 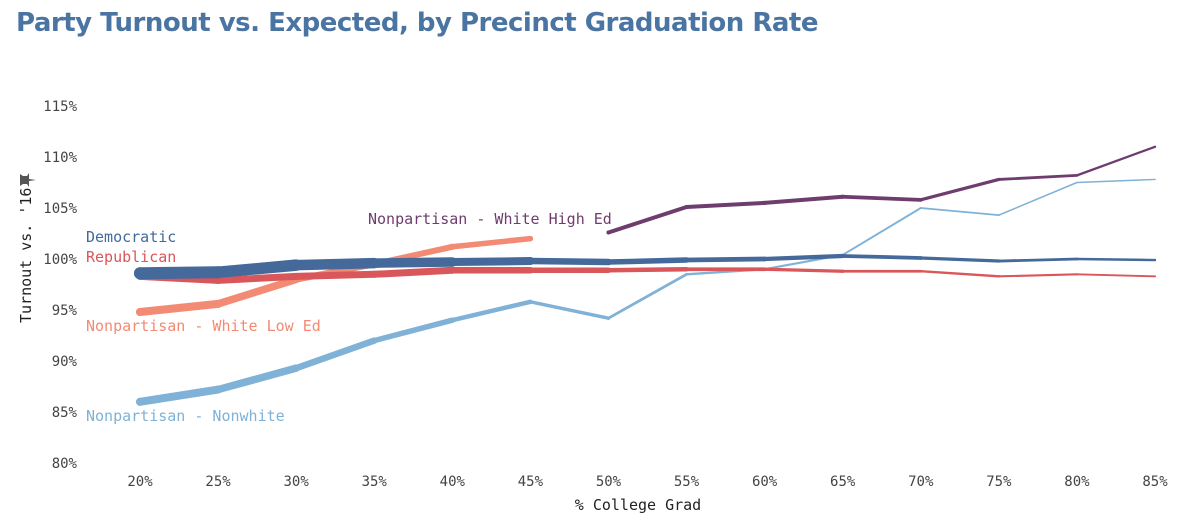 What do you see at coordinates (609, 482) in the screenshot?
I see `x-tick-label: 50%` at bounding box center [609, 482].